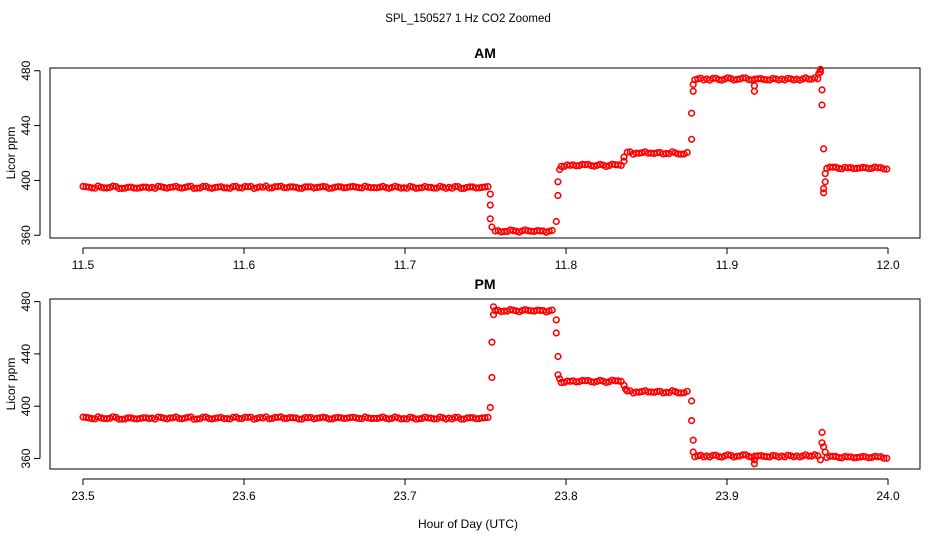  What do you see at coordinates (888, 496) in the screenshot?
I see `x-tick-label: 24.0` at bounding box center [888, 496].